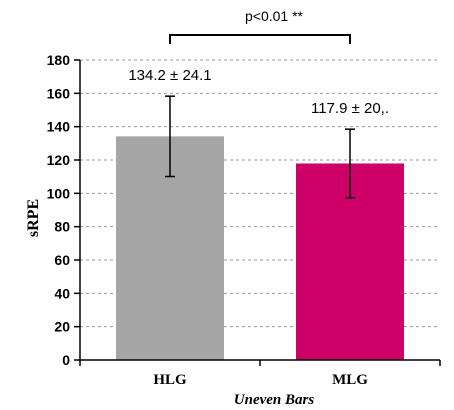 The image size is (454, 410). Describe the element at coordinates (62, 227) in the screenshot. I see `y-tick-label: 80` at that location.